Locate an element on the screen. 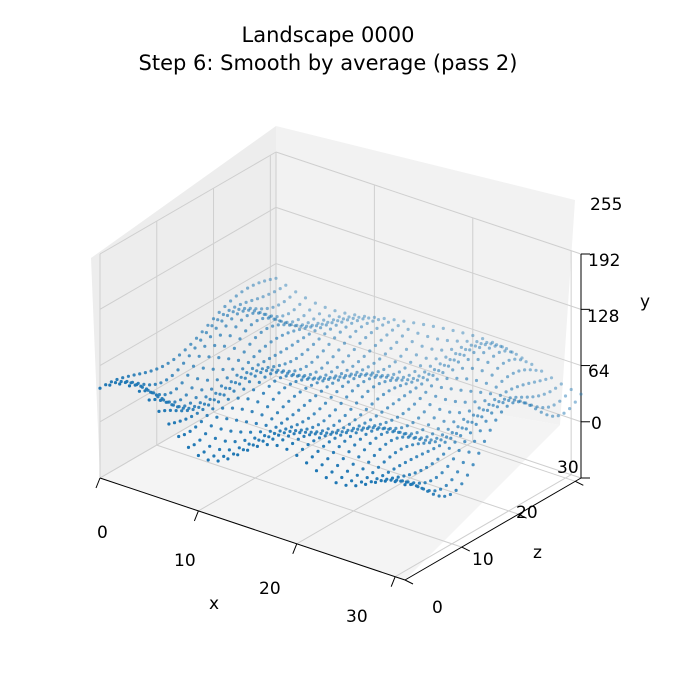 Image resolution: width=676 pixels, height=692 pixels. y-tick-label-64: 64 is located at coordinates (599, 372).